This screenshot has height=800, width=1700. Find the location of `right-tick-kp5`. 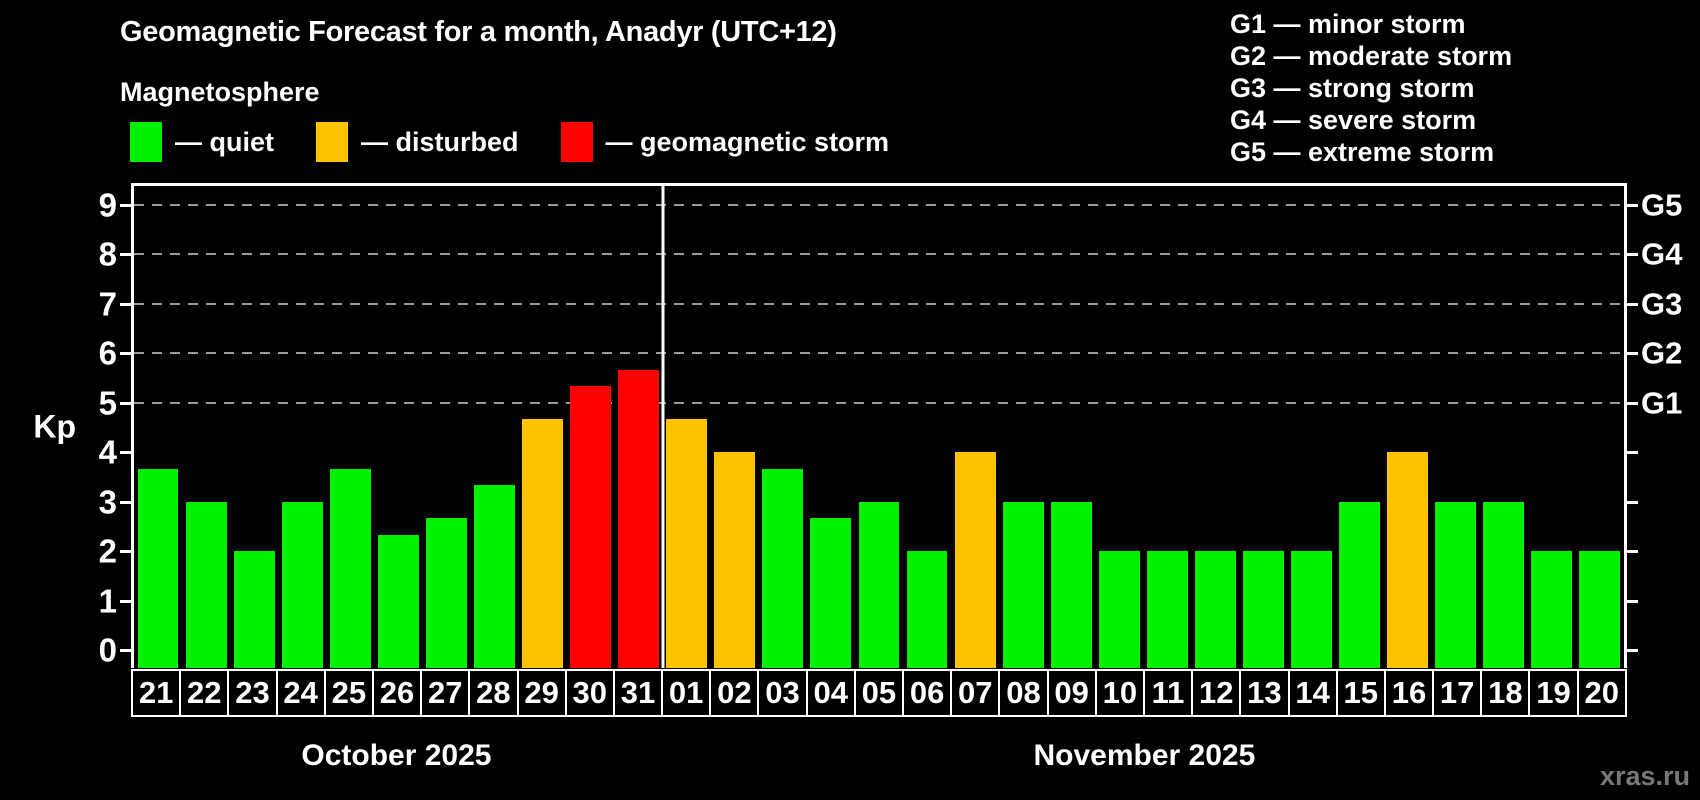

right-tick-kp5 is located at coordinates (1632, 403).